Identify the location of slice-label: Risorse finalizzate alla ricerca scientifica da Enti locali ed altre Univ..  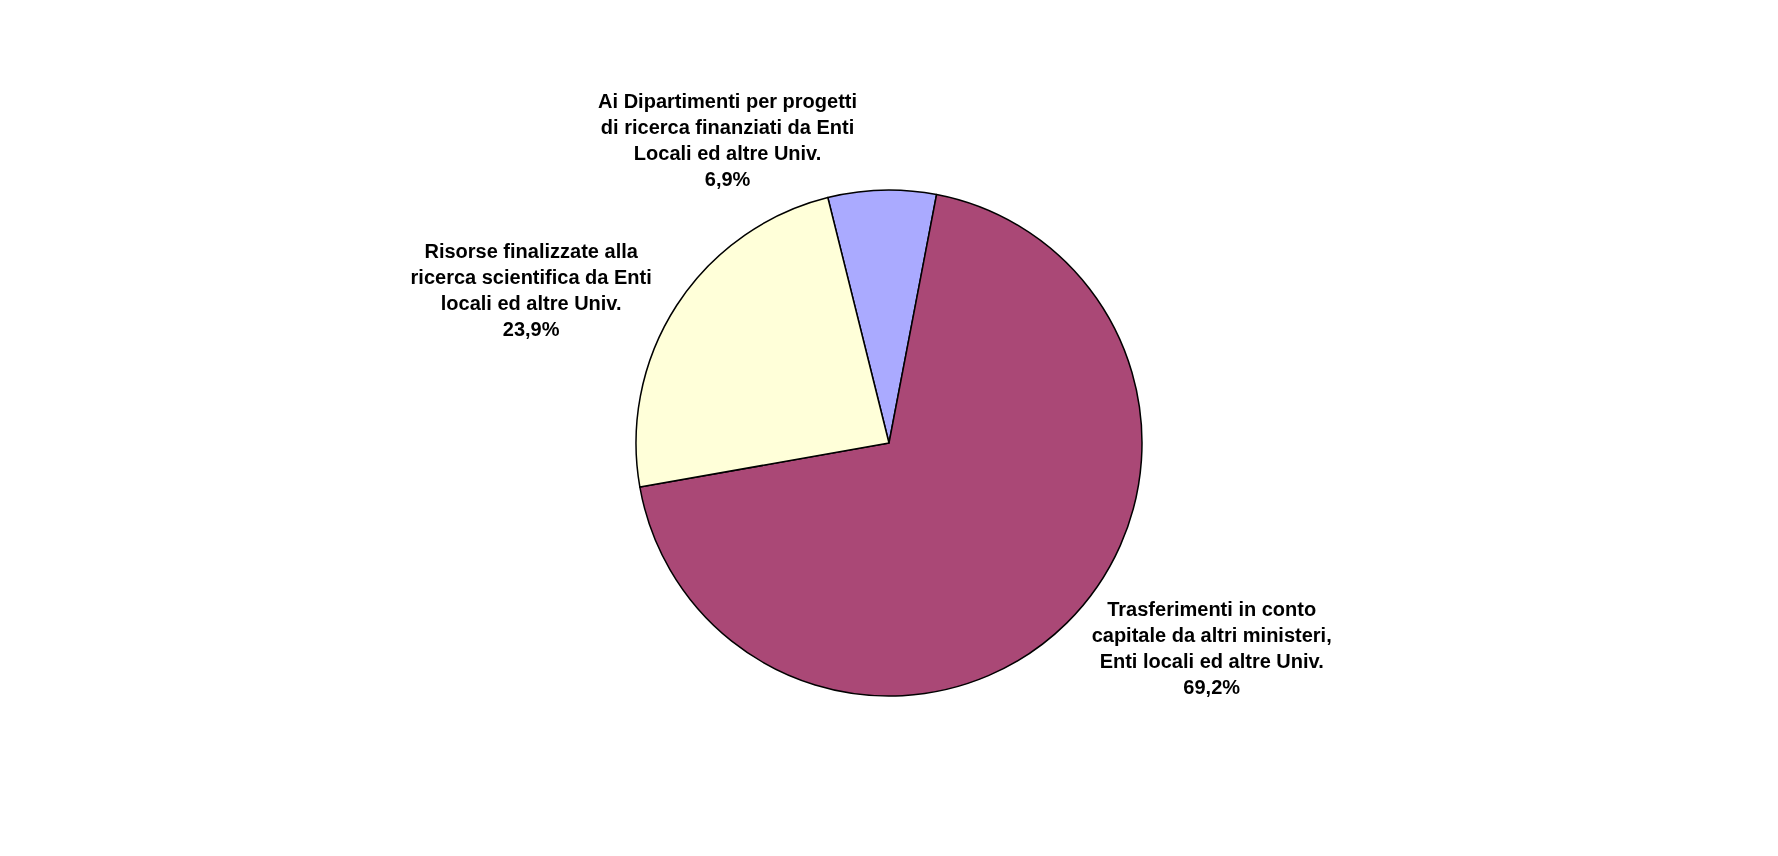
(531, 277).